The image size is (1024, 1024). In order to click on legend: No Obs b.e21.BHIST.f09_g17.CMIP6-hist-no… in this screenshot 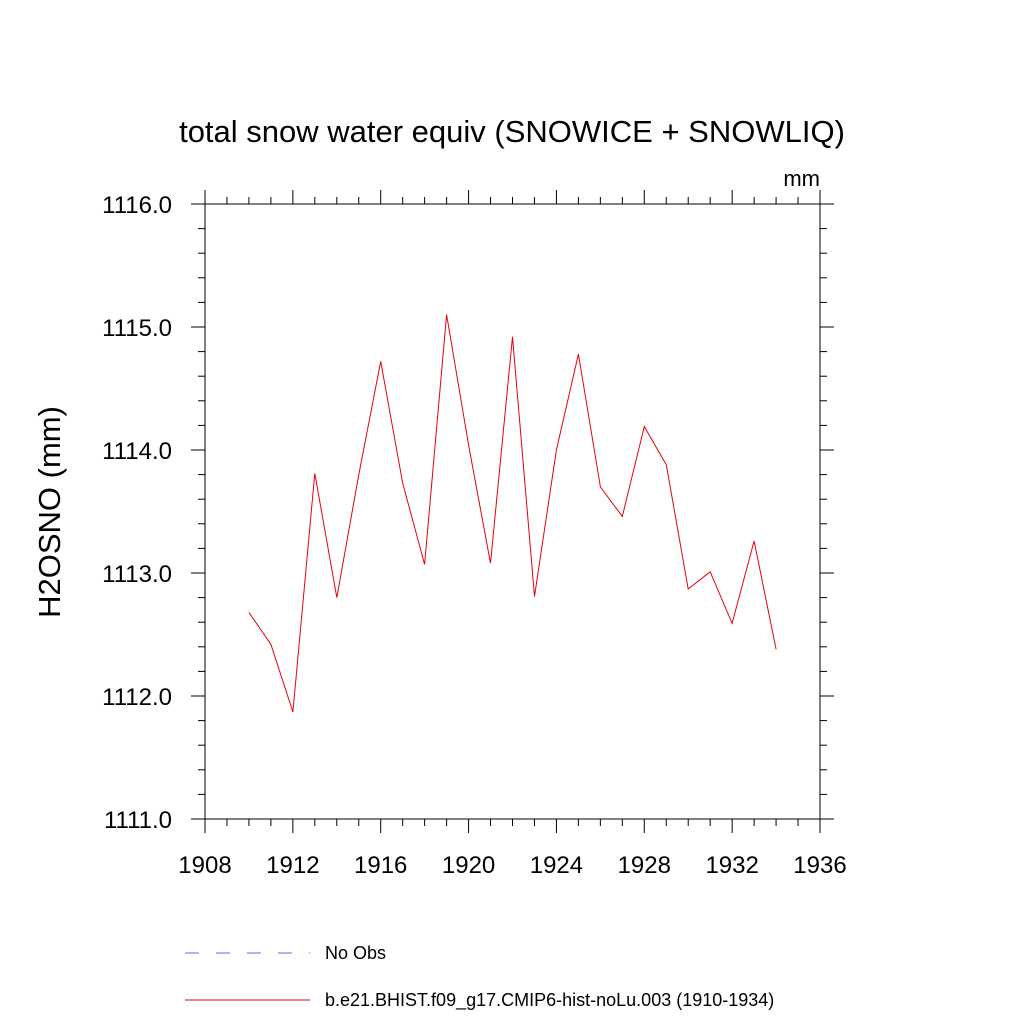, I will do `click(479, 977)`.